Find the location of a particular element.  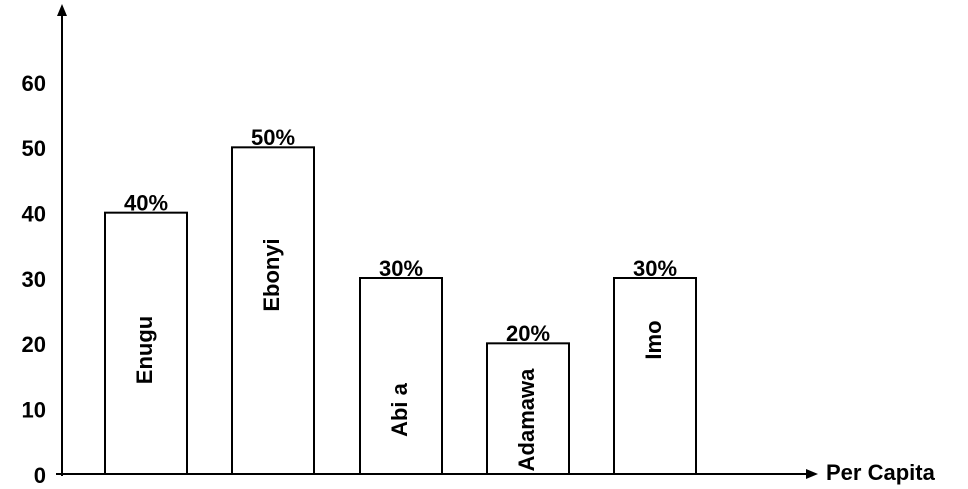

category-label: Abi a is located at coordinates (399, 409).